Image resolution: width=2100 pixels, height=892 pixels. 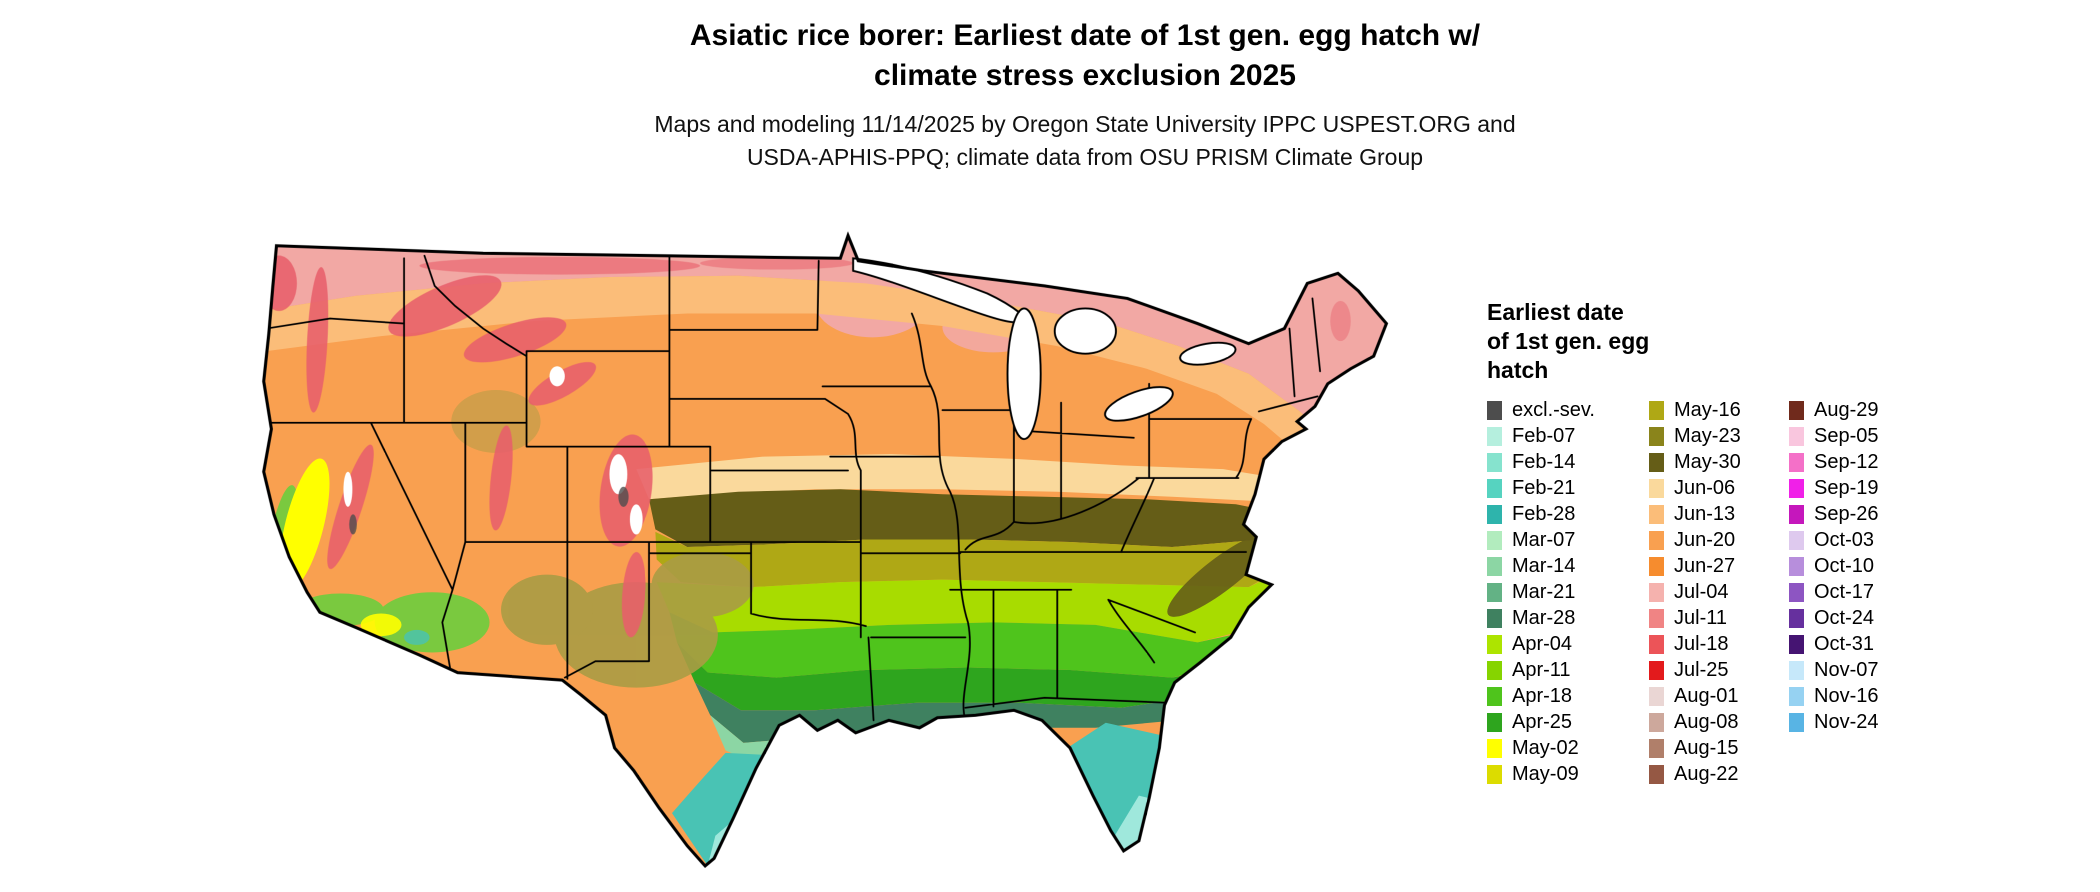 What do you see at coordinates (1139, 404) in the screenshot?
I see `lake-erie` at bounding box center [1139, 404].